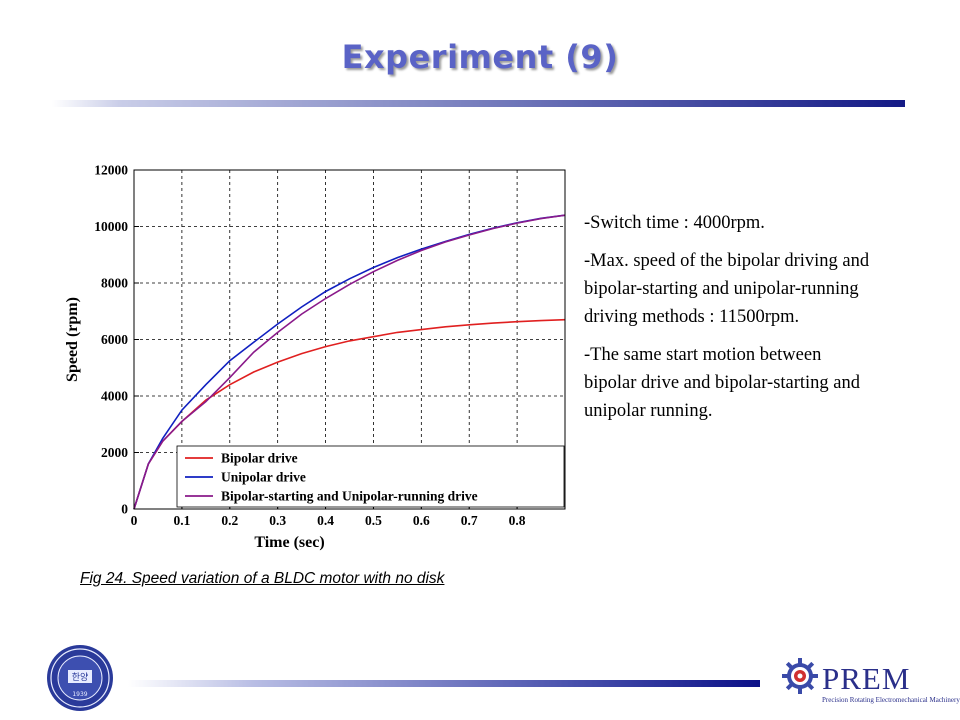 This screenshot has height=720, width=960. I want to click on y-tick-label: 2000, so click(114, 452).